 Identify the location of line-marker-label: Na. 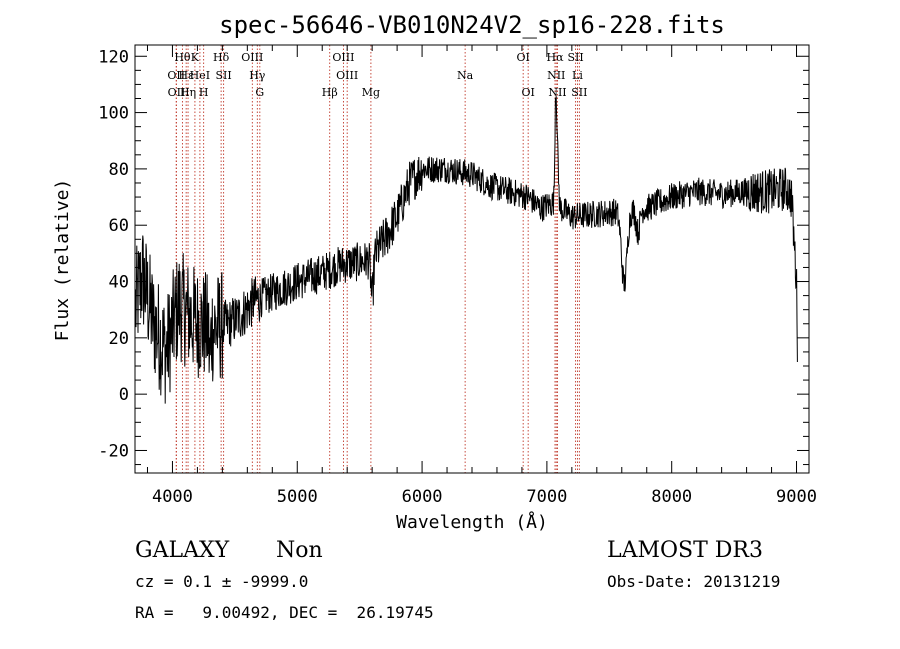
(465, 75).